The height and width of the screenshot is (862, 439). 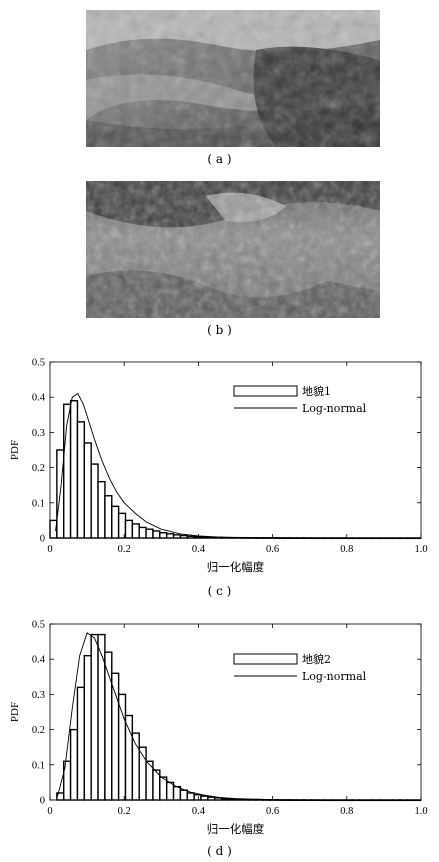 What do you see at coordinates (219, 330) in the screenshot?
I see `caption-b: ( b )` at bounding box center [219, 330].